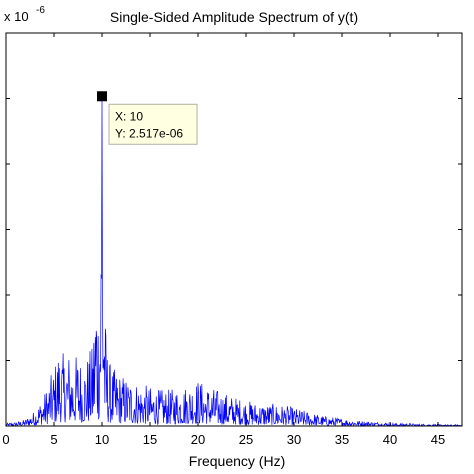  What do you see at coordinates (102, 439) in the screenshot?
I see `x-tick-label: 10` at bounding box center [102, 439].